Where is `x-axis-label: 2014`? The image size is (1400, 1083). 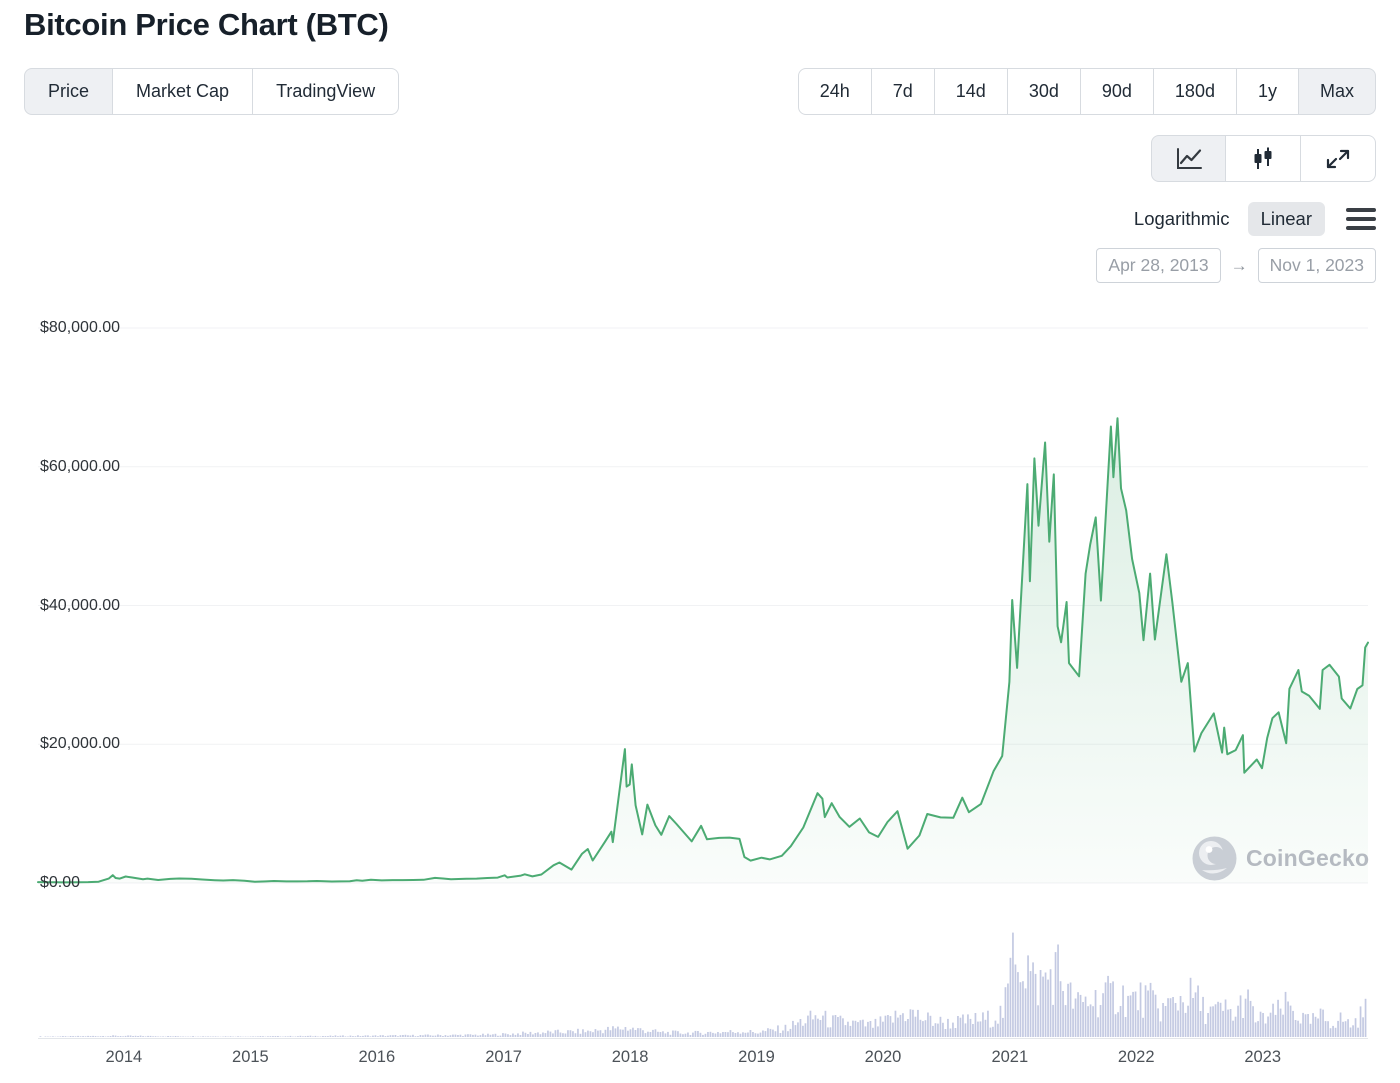 x-axis-label: 2014 is located at coordinates (124, 1057).